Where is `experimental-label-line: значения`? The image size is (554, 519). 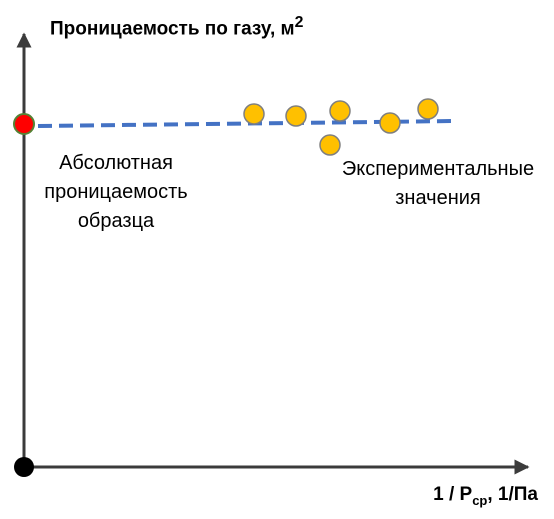
experimental-label-line: значения is located at coordinates (438, 198).